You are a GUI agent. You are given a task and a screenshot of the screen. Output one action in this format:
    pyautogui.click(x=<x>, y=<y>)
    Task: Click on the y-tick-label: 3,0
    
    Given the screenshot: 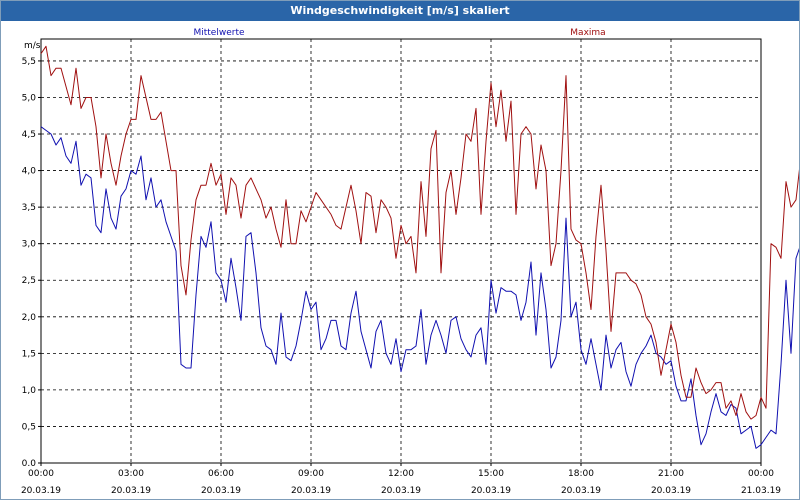 What is the action you would take?
    pyautogui.click(x=29, y=245)
    